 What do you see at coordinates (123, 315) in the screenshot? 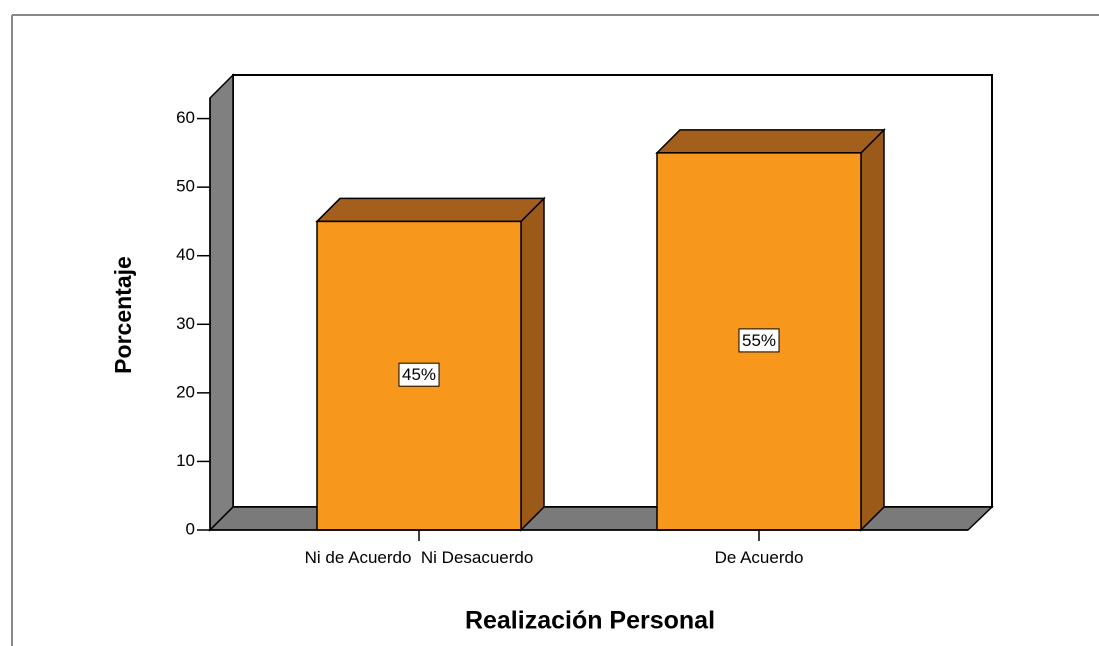
I see `y-axis-label: Porcentaje` at bounding box center [123, 315].